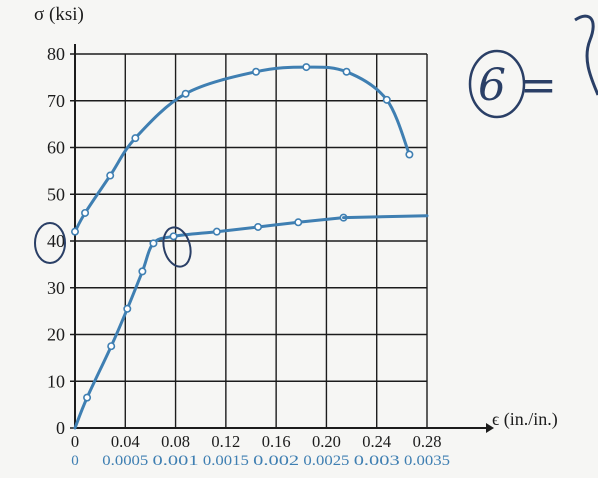 The image size is (598, 478). What do you see at coordinates (256, 441) in the screenshot?
I see `x-top-tick-labels: 0 0.04 0.08 0.12 0.16 0.20 0.24 0.28` at bounding box center [256, 441].